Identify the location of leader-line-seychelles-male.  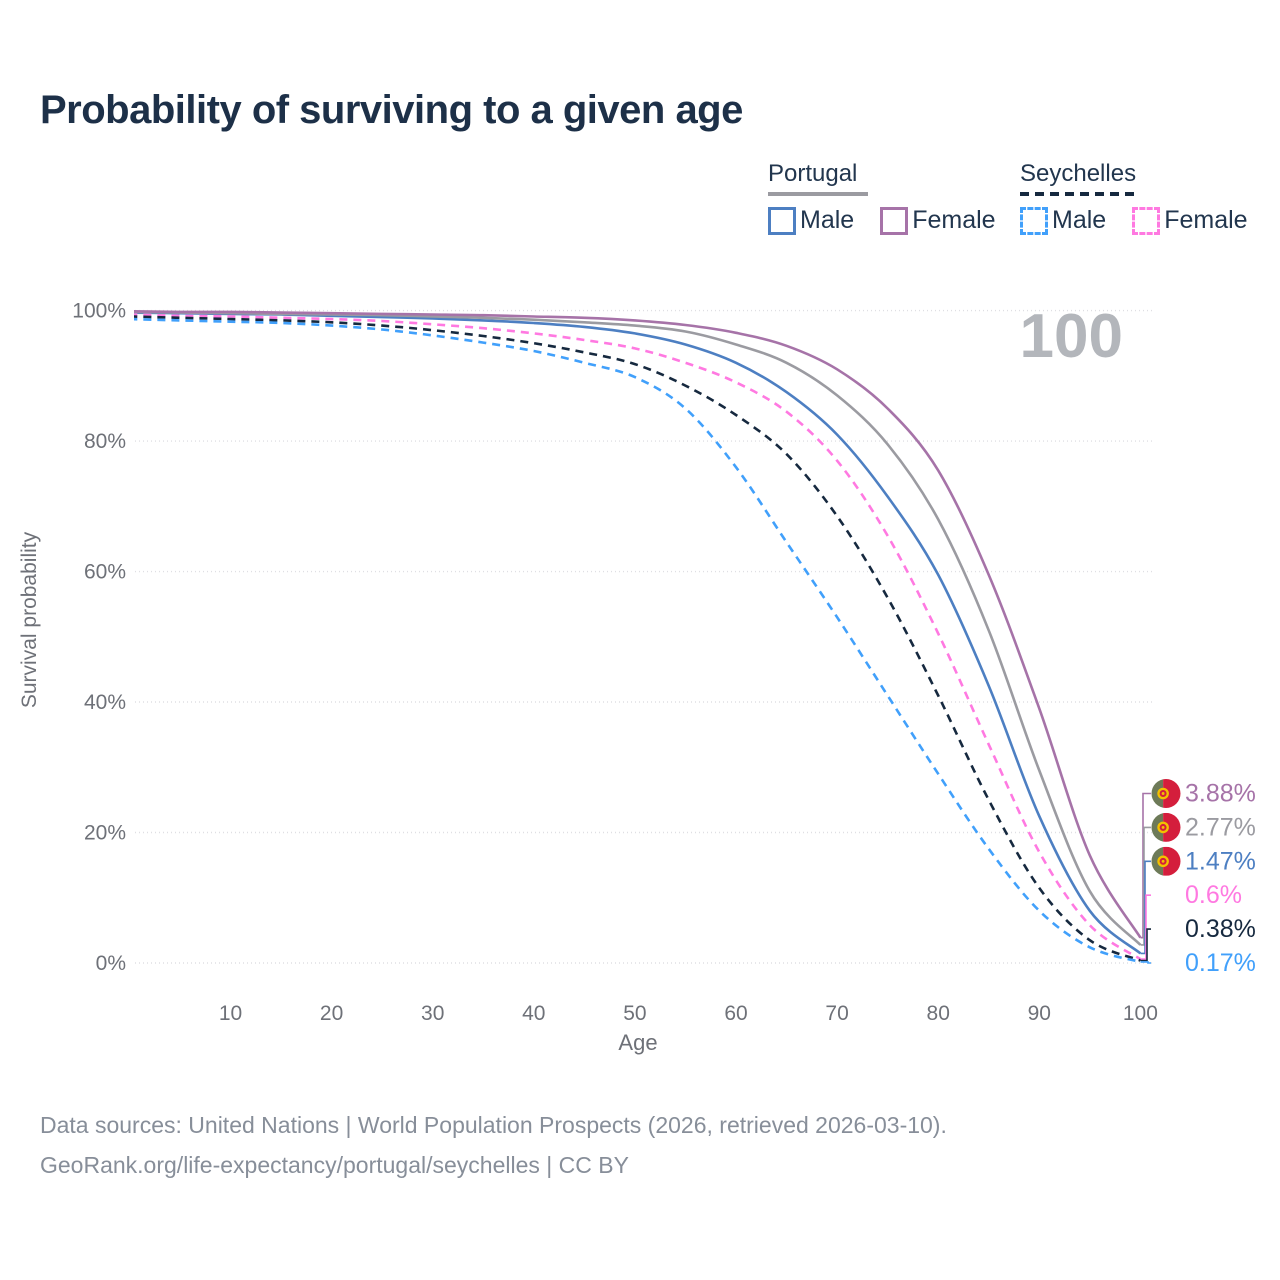
(1145, 962).